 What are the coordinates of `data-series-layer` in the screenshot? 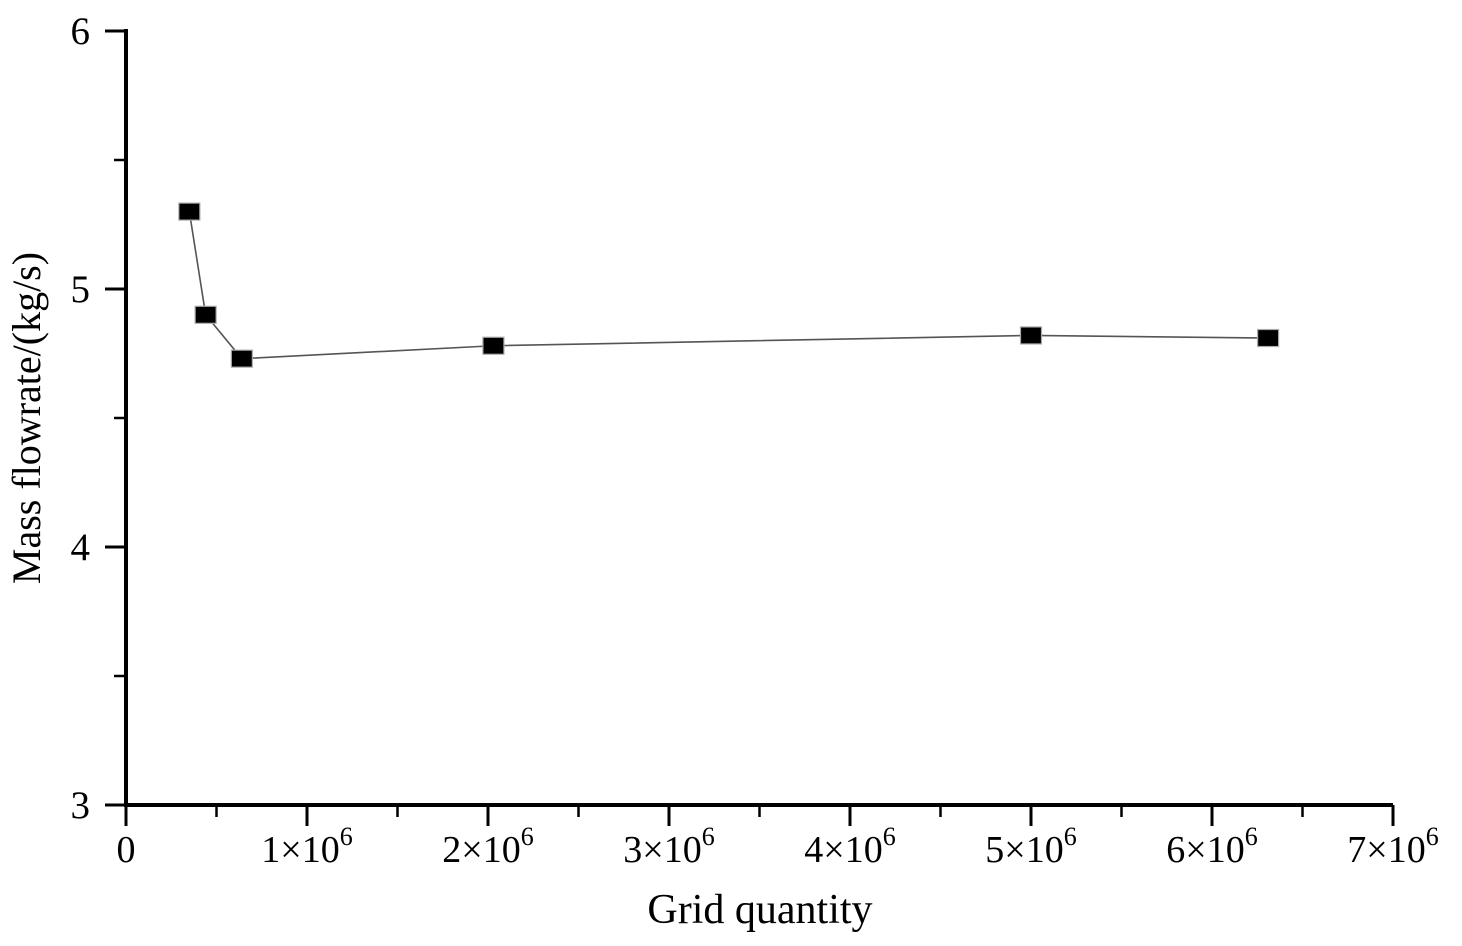 It's located at (729, 285).